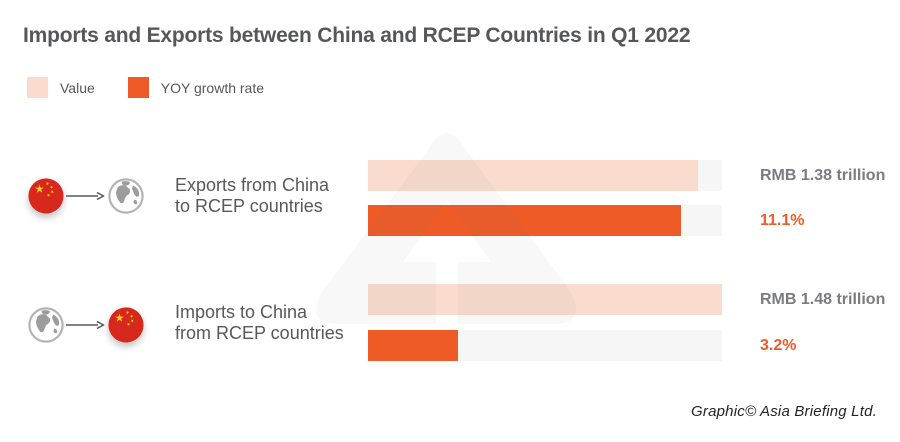 This screenshot has height=442, width=900. I want to click on row-label-line1: Imports to China, so click(241, 312).